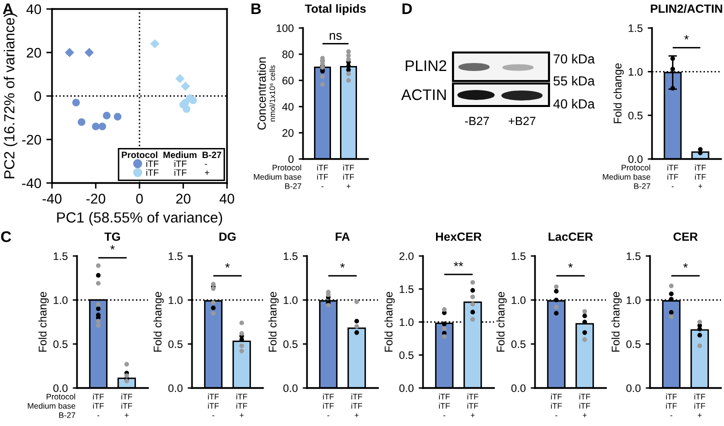  I want to click on text: D, so click(407, 8).